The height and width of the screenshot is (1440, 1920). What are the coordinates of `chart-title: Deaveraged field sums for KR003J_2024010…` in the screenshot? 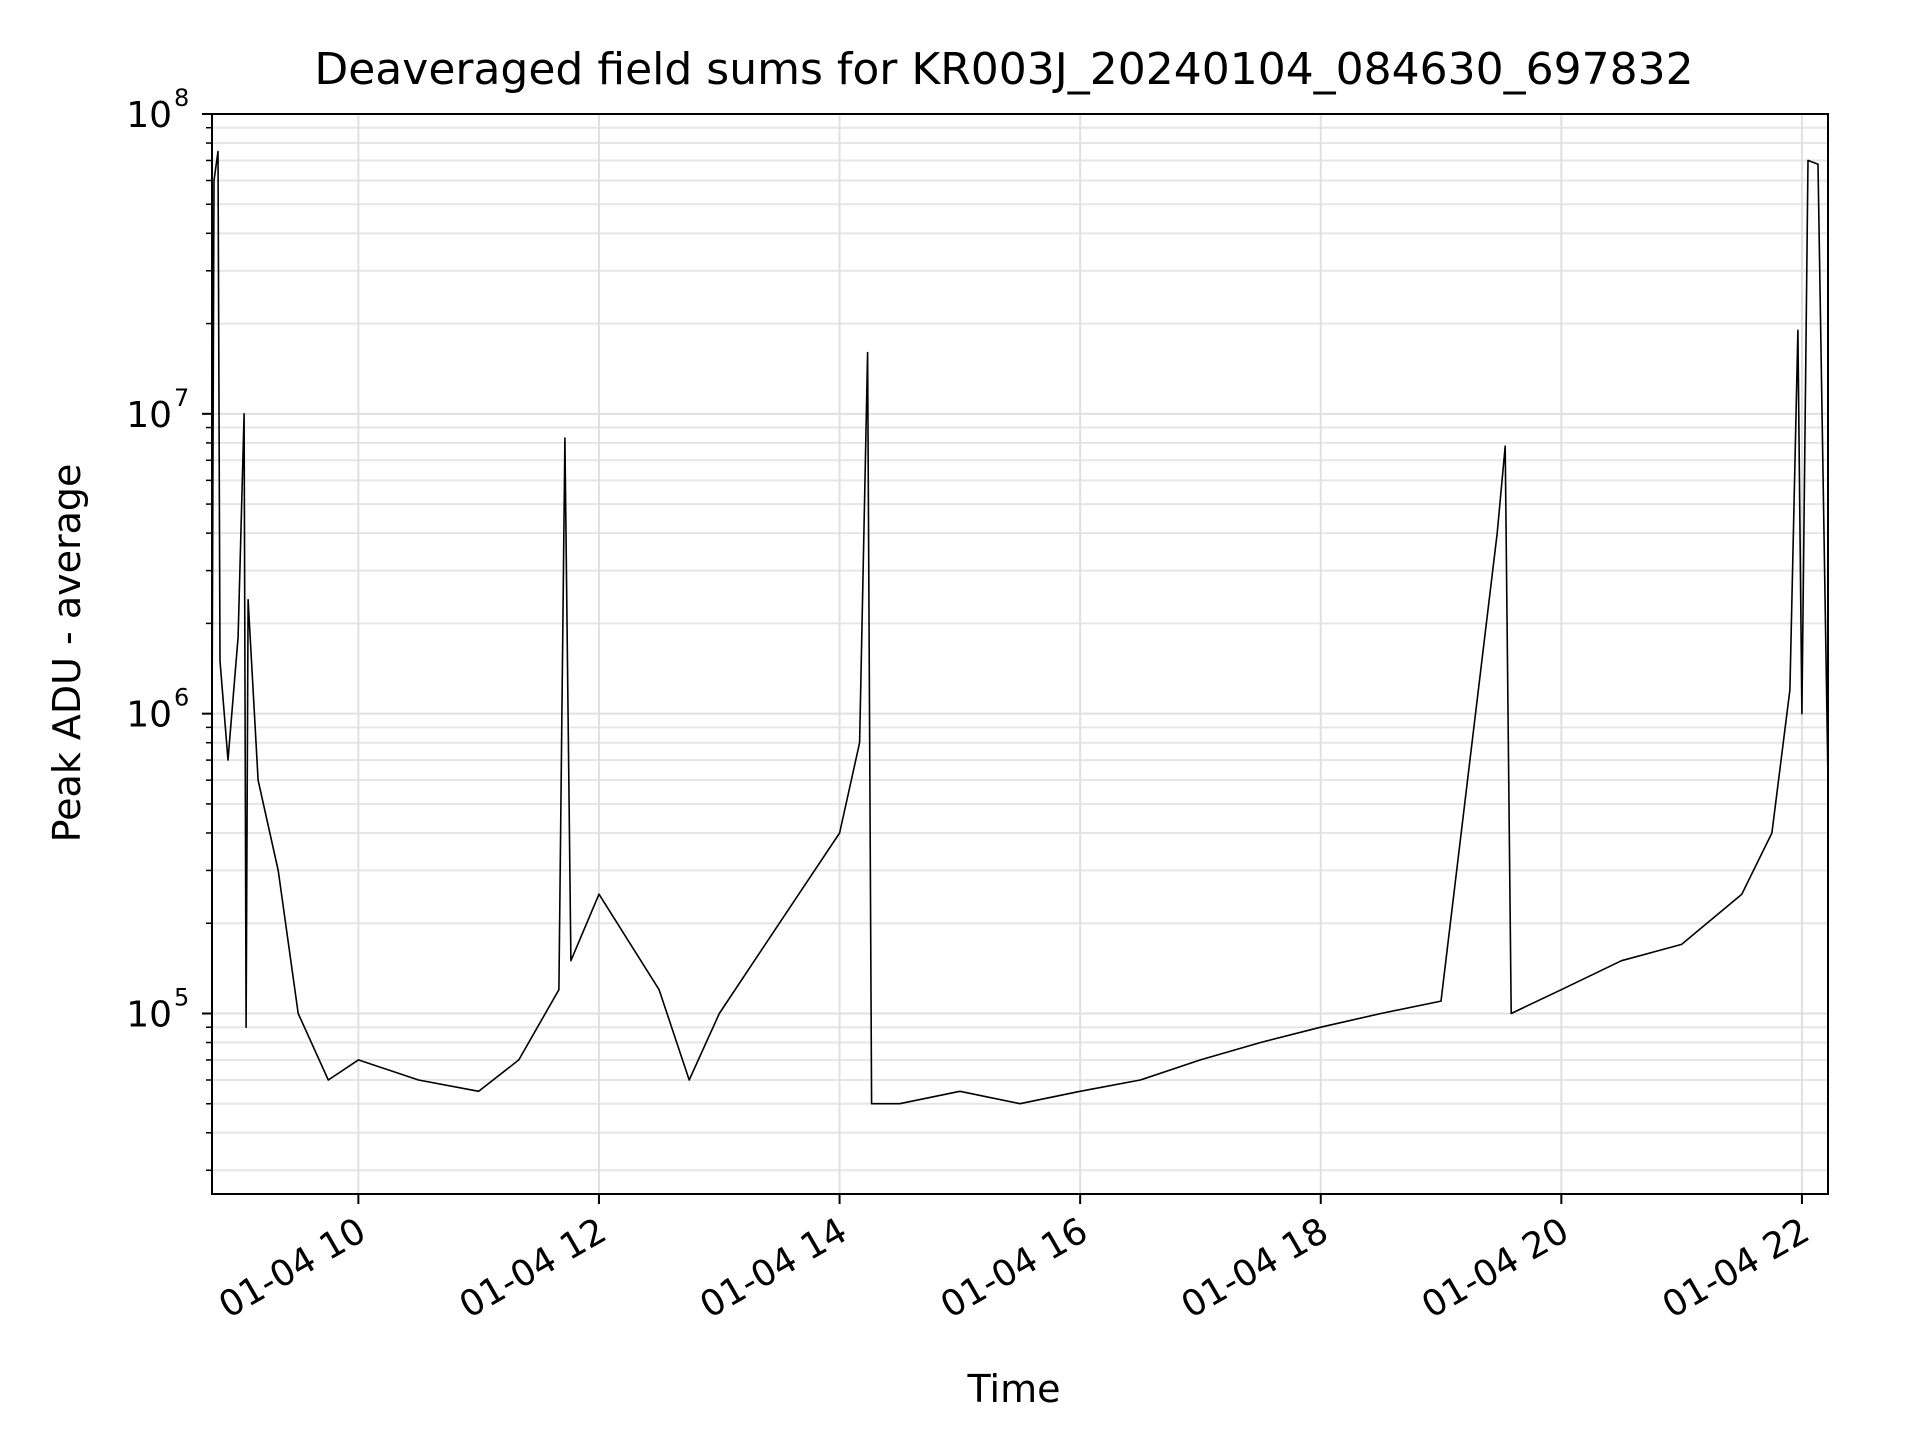 It's located at (1003, 69).